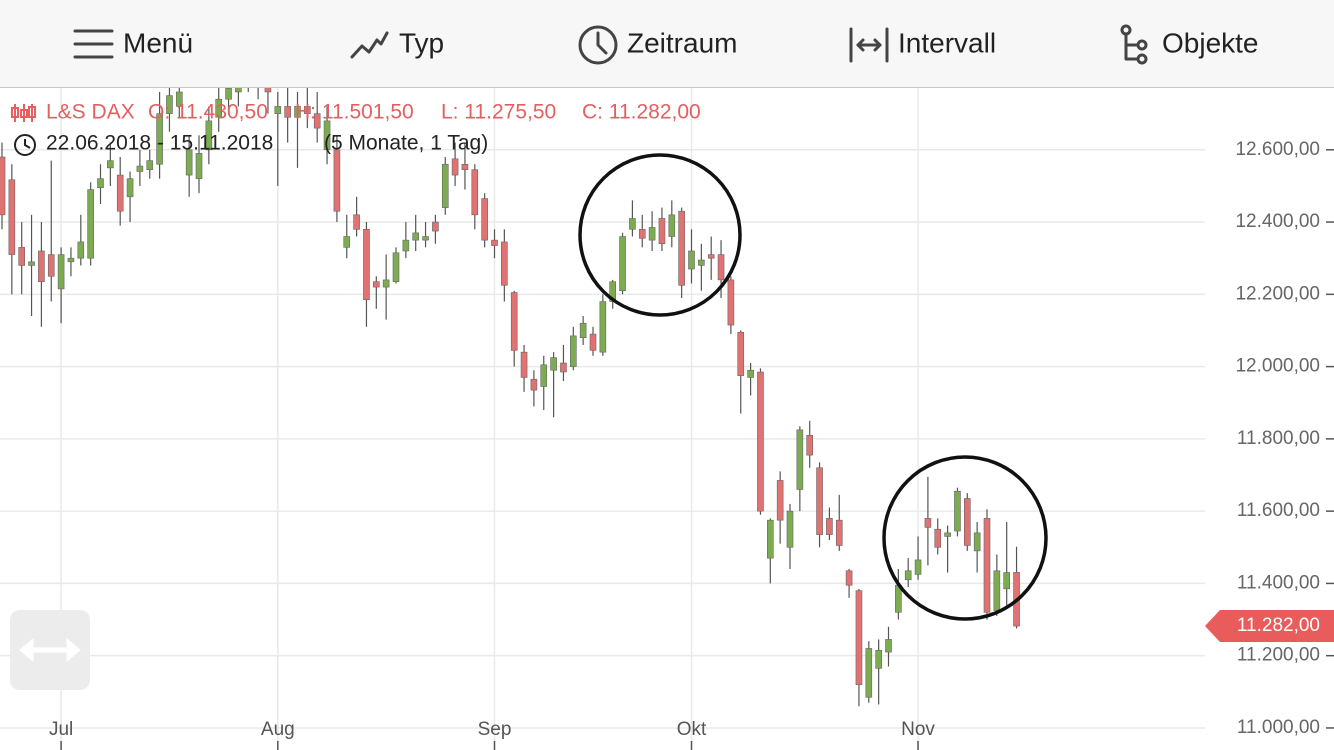 The image size is (1334, 750). I want to click on y-tick-label: 11.800,00, so click(1278, 438).